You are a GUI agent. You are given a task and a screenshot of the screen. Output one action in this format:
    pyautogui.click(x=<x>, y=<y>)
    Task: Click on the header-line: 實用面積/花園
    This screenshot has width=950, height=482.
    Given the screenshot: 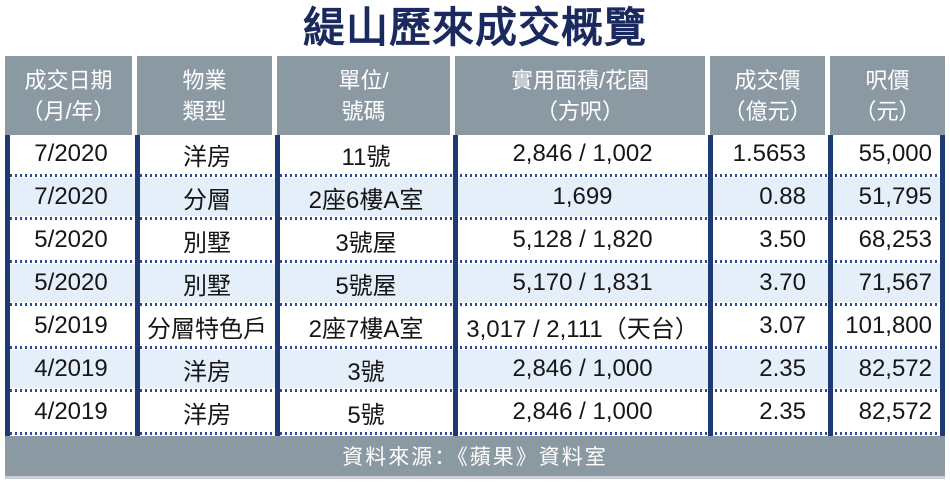 What is the action you would take?
    pyautogui.click(x=580, y=80)
    